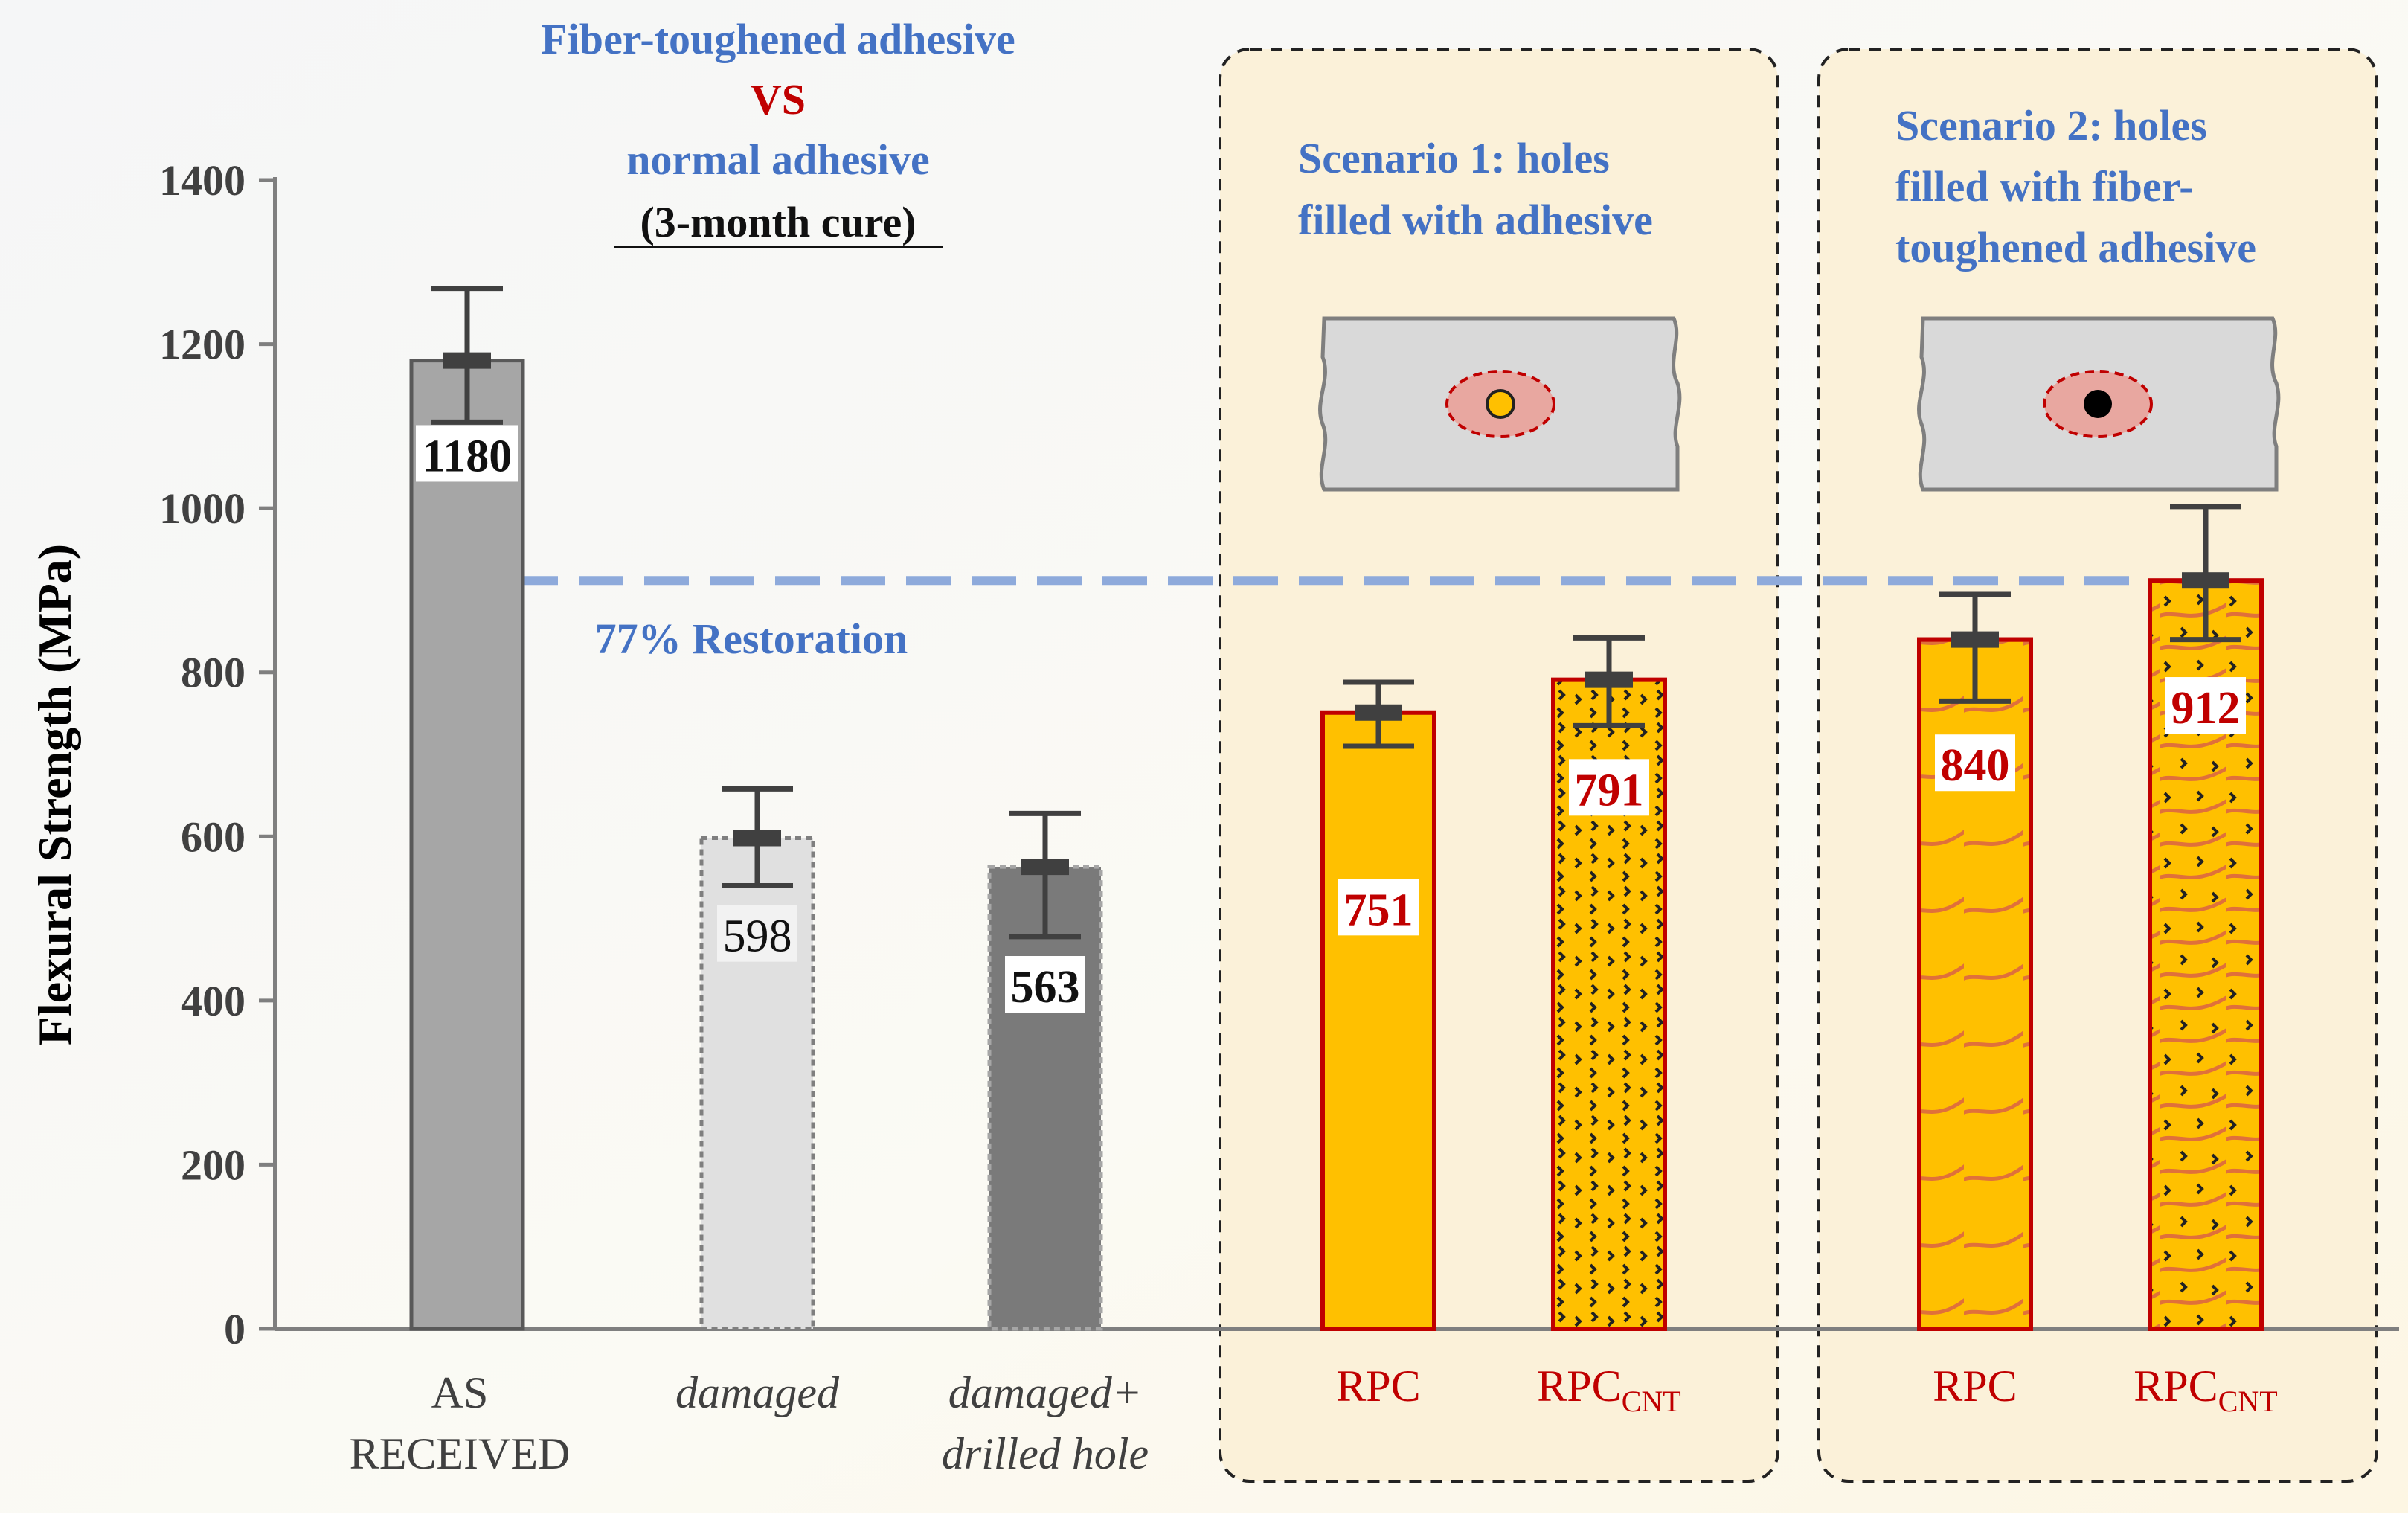 Image resolution: width=2408 pixels, height=1517 pixels. What do you see at coordinates (1045, 1453) in the screenshot?
I see `x-tick-label: drilled hole` at bounding box center [1045, 1453].